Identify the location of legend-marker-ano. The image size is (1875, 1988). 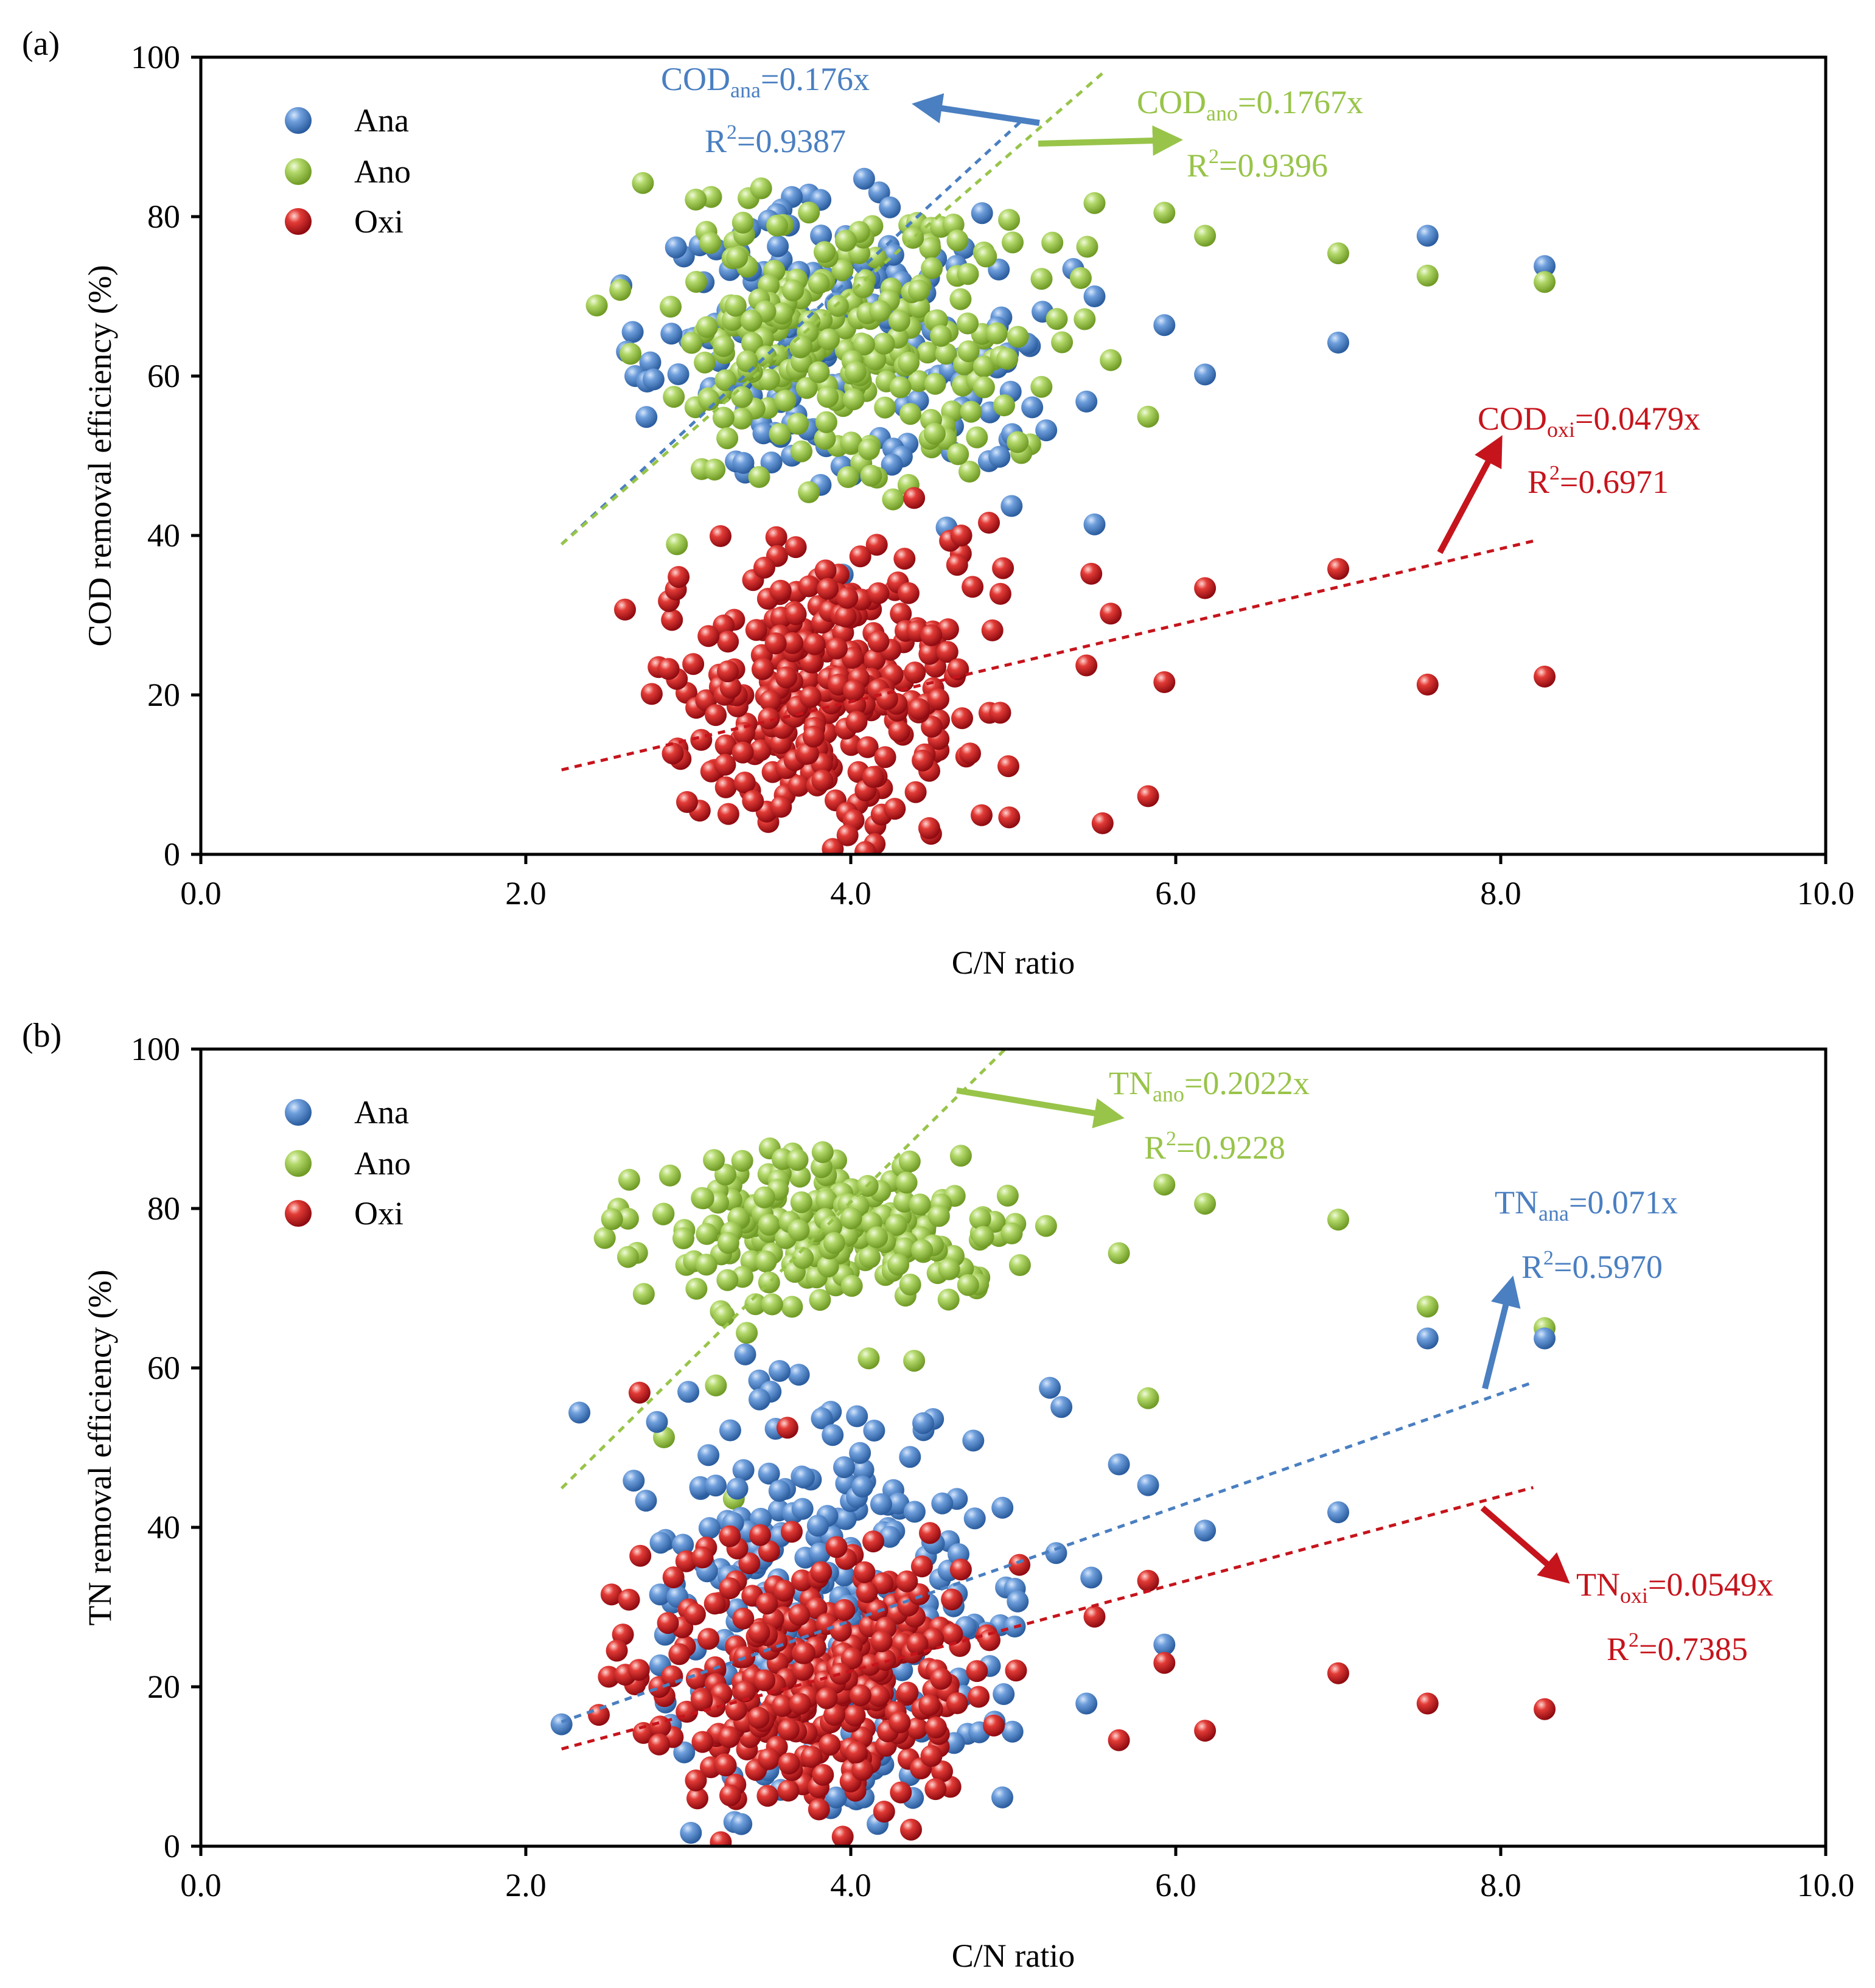
(298, 1163).